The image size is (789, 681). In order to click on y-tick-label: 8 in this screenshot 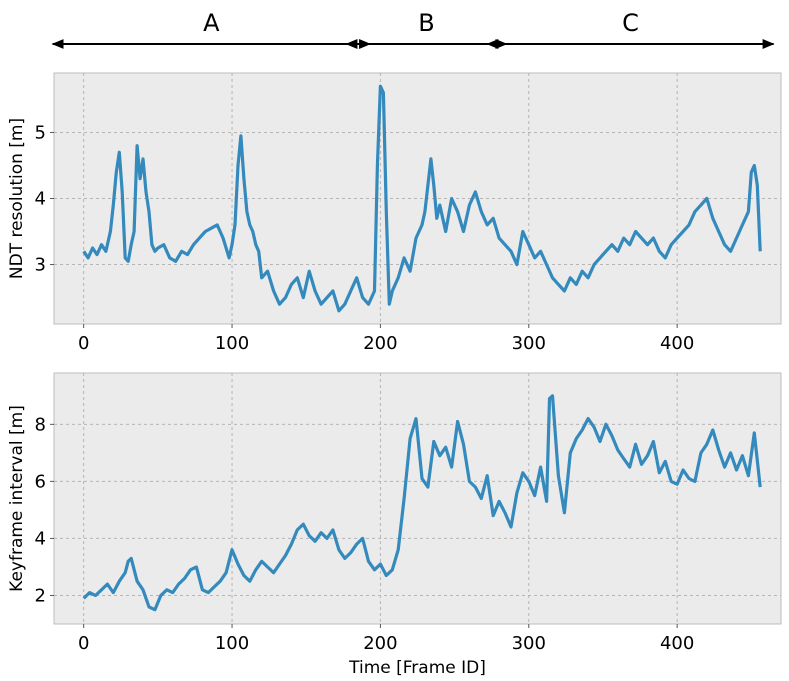, I will do `click(40, 424)`.